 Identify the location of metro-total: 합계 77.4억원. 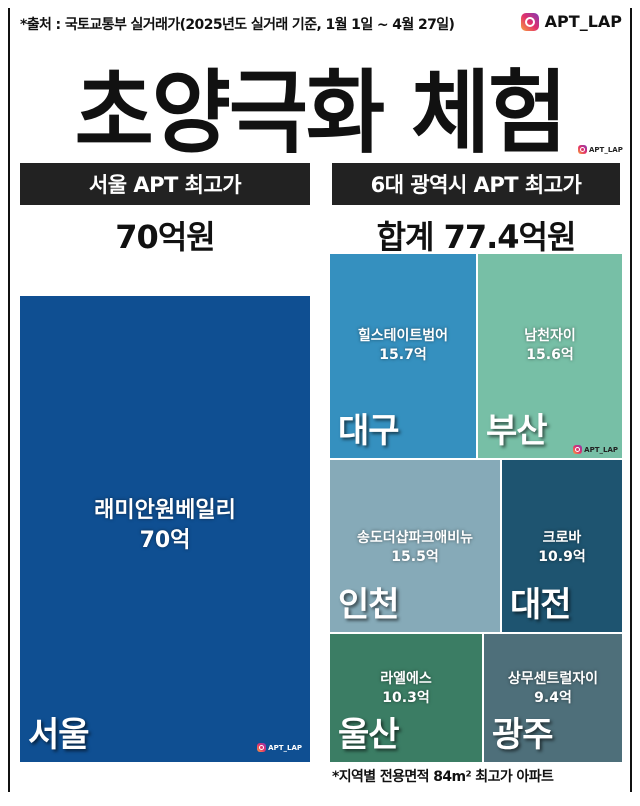
(476, 237).